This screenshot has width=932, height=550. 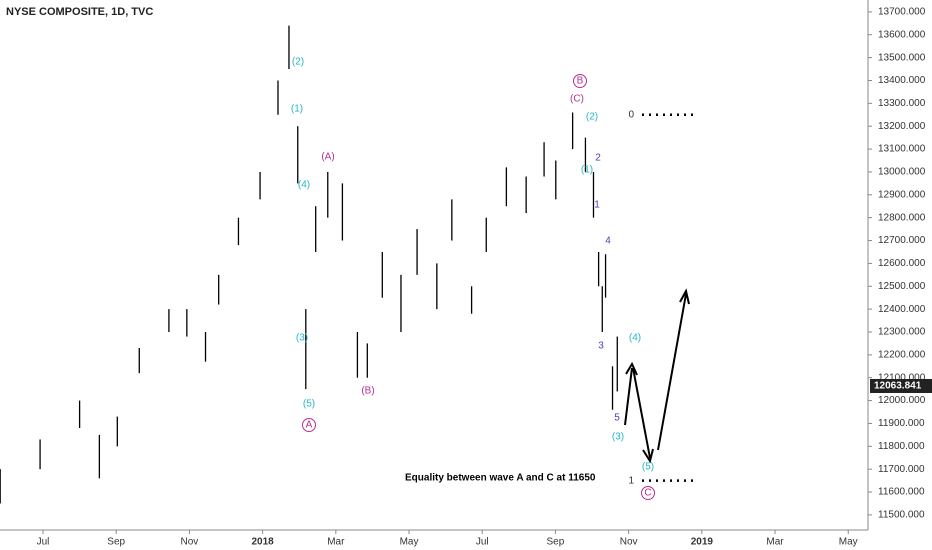 What do you see at coordinates (327, 157) in the screenshot?
I see `wave-label: (A)` at bounding box center [327, 157].